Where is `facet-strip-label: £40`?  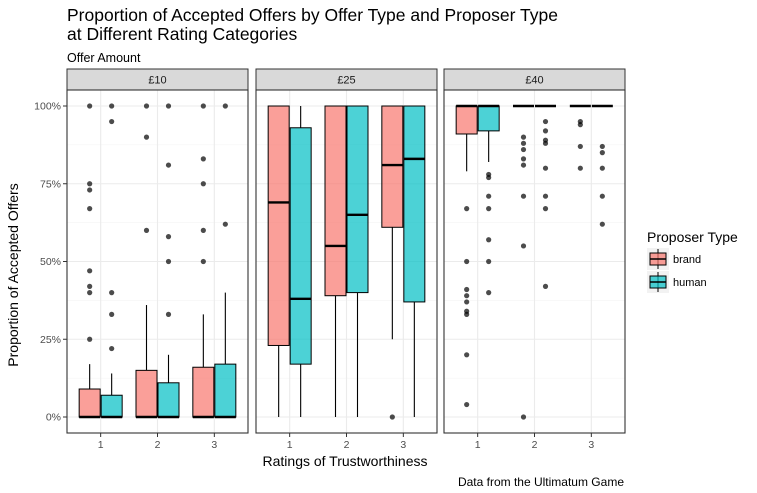
facet-strip-label: £40 is located at coordinates (534, 81).